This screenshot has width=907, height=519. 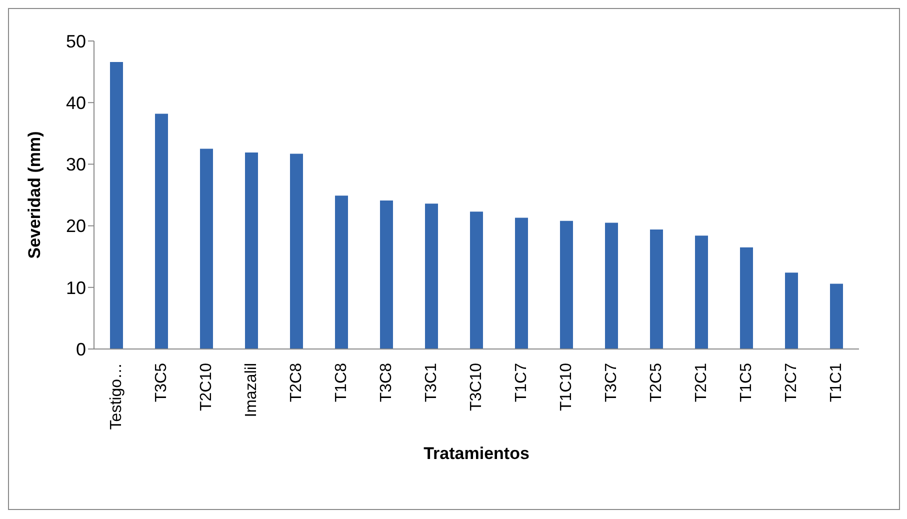 I want to click on x-tick-label: T2C5, so click(x=656, y=382).